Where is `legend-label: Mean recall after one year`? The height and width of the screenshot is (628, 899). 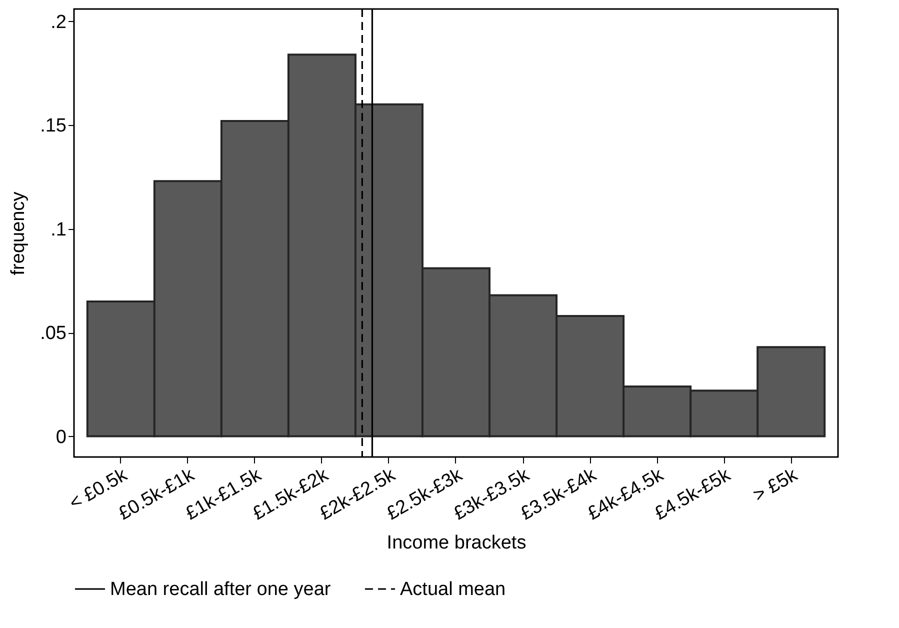 legend-label: Mean recall after one year is located at coordinates (221, 589).